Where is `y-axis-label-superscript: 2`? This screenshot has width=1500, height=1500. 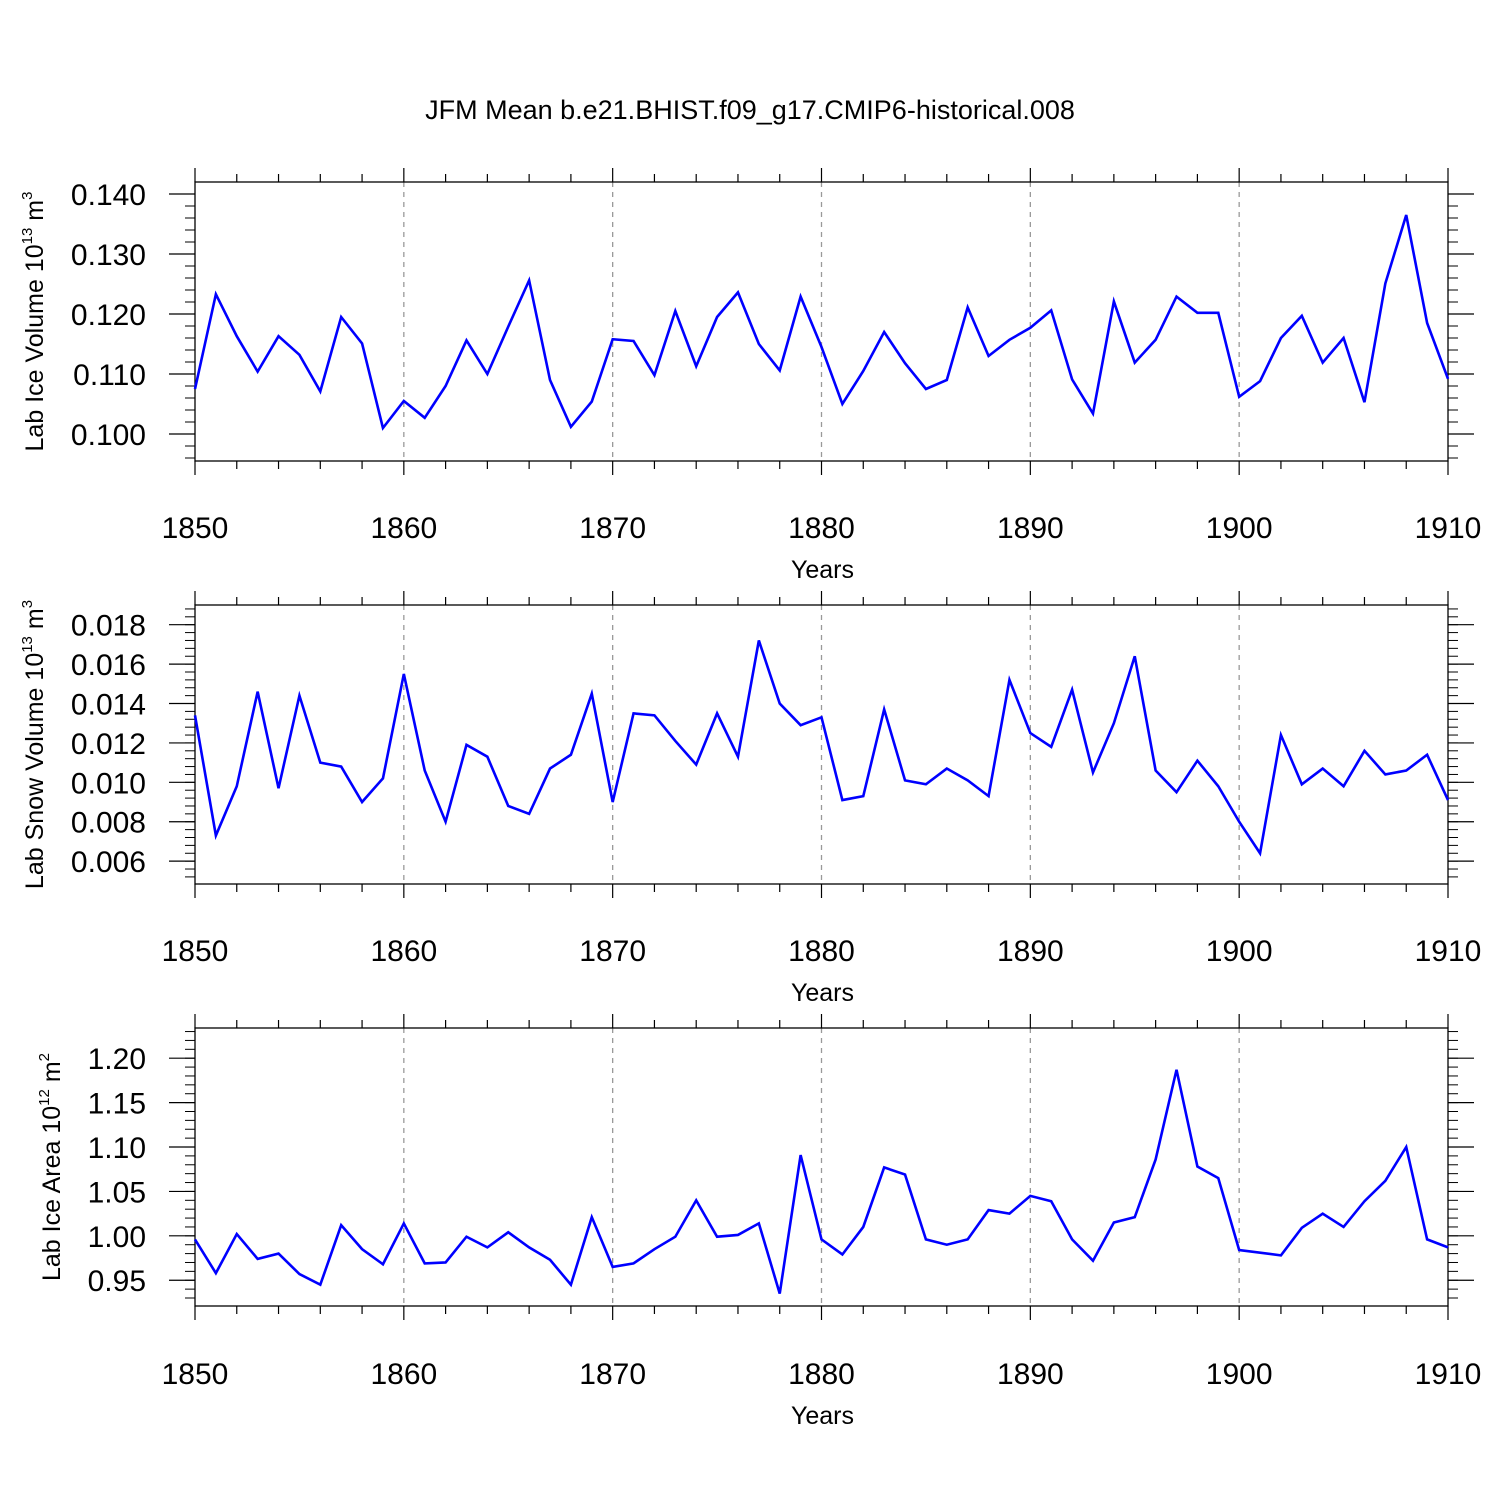 y-axis-label-superscript: 2 is located at coordinates (44, 1057).